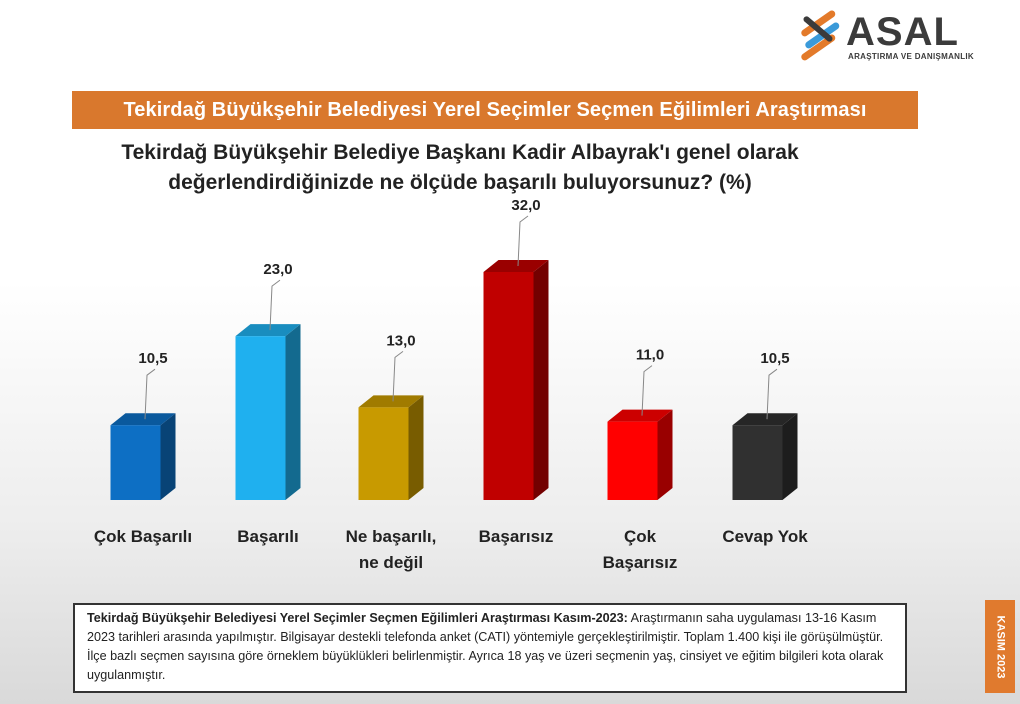 The width and height of the screenshot is (1020, 704). I want to click on asal-logo: ASAL ARAŞTIRMA VE DANIŞMANLIK, so click(887, 36).